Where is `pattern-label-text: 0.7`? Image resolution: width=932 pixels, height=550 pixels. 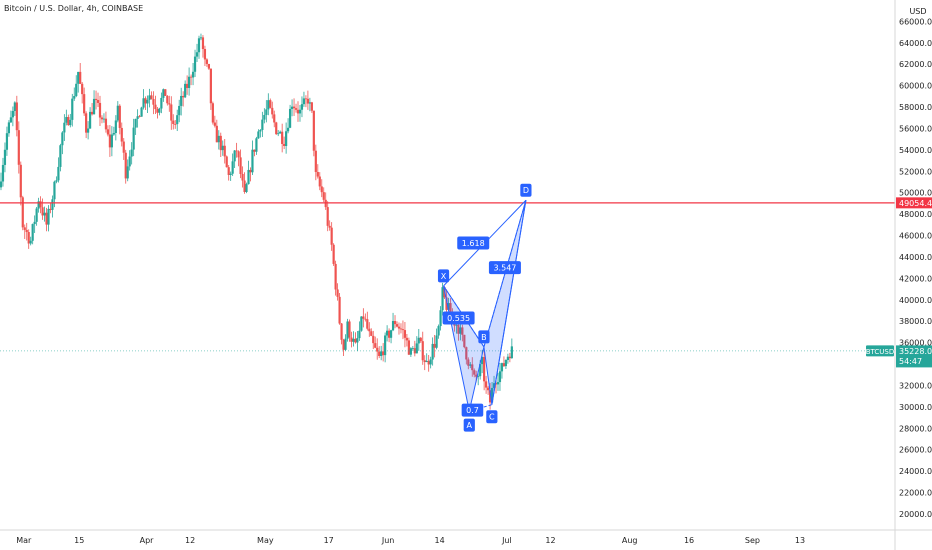 pattern-label-text: 0.7 is located at coordinates (472, 410).